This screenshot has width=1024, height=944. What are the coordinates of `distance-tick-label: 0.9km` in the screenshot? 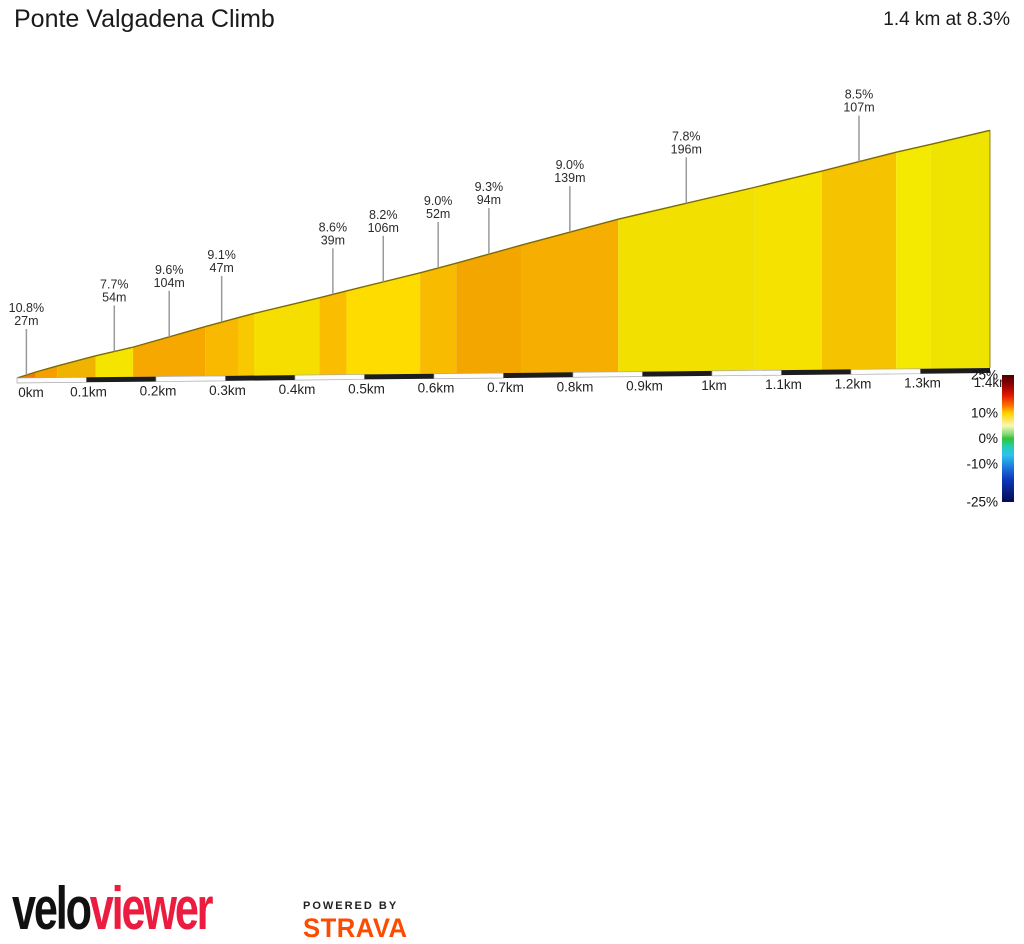 It's located at (644, 386).